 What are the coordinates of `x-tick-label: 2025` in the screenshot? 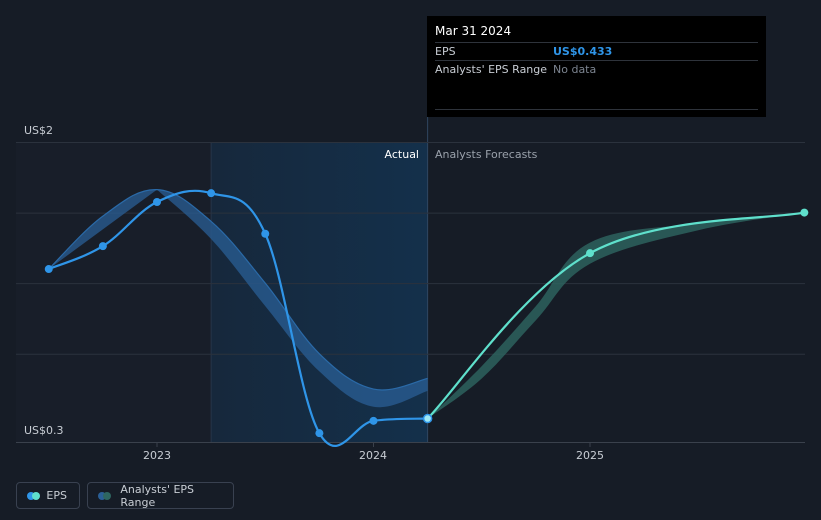 It's located at (590, 455).